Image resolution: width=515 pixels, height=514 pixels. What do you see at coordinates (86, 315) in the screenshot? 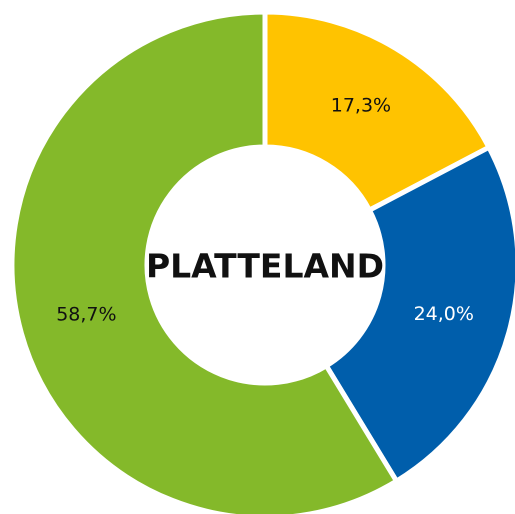
I see `value-label: 58,7%` at bounding box center [86, 315].